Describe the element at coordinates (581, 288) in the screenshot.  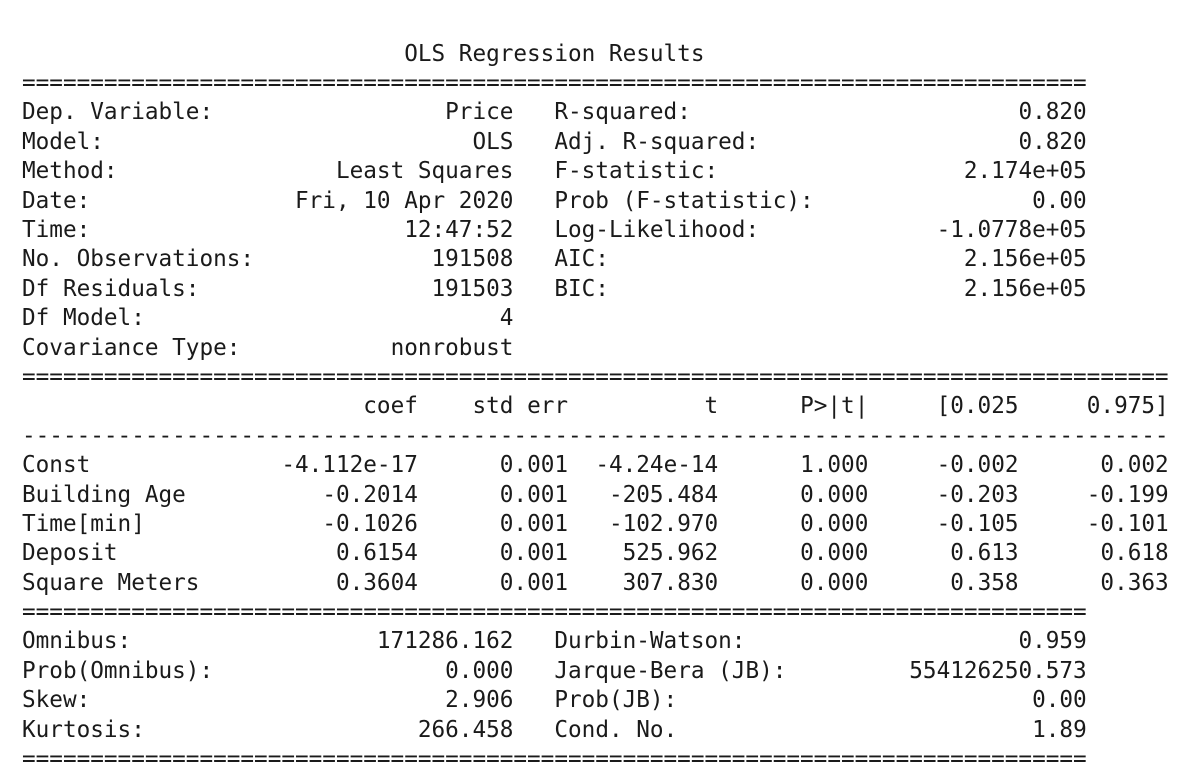
I see `fit-stat-label: BIC:` at that location.